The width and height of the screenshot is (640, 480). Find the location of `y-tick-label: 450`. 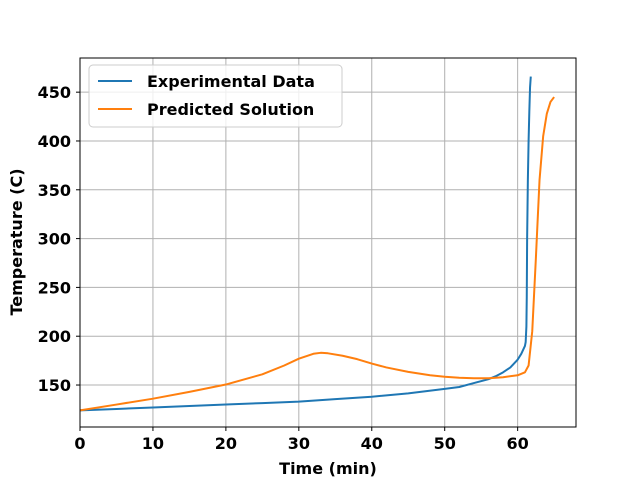

y-tick-label: 450 is located at coordinates (54, 92).